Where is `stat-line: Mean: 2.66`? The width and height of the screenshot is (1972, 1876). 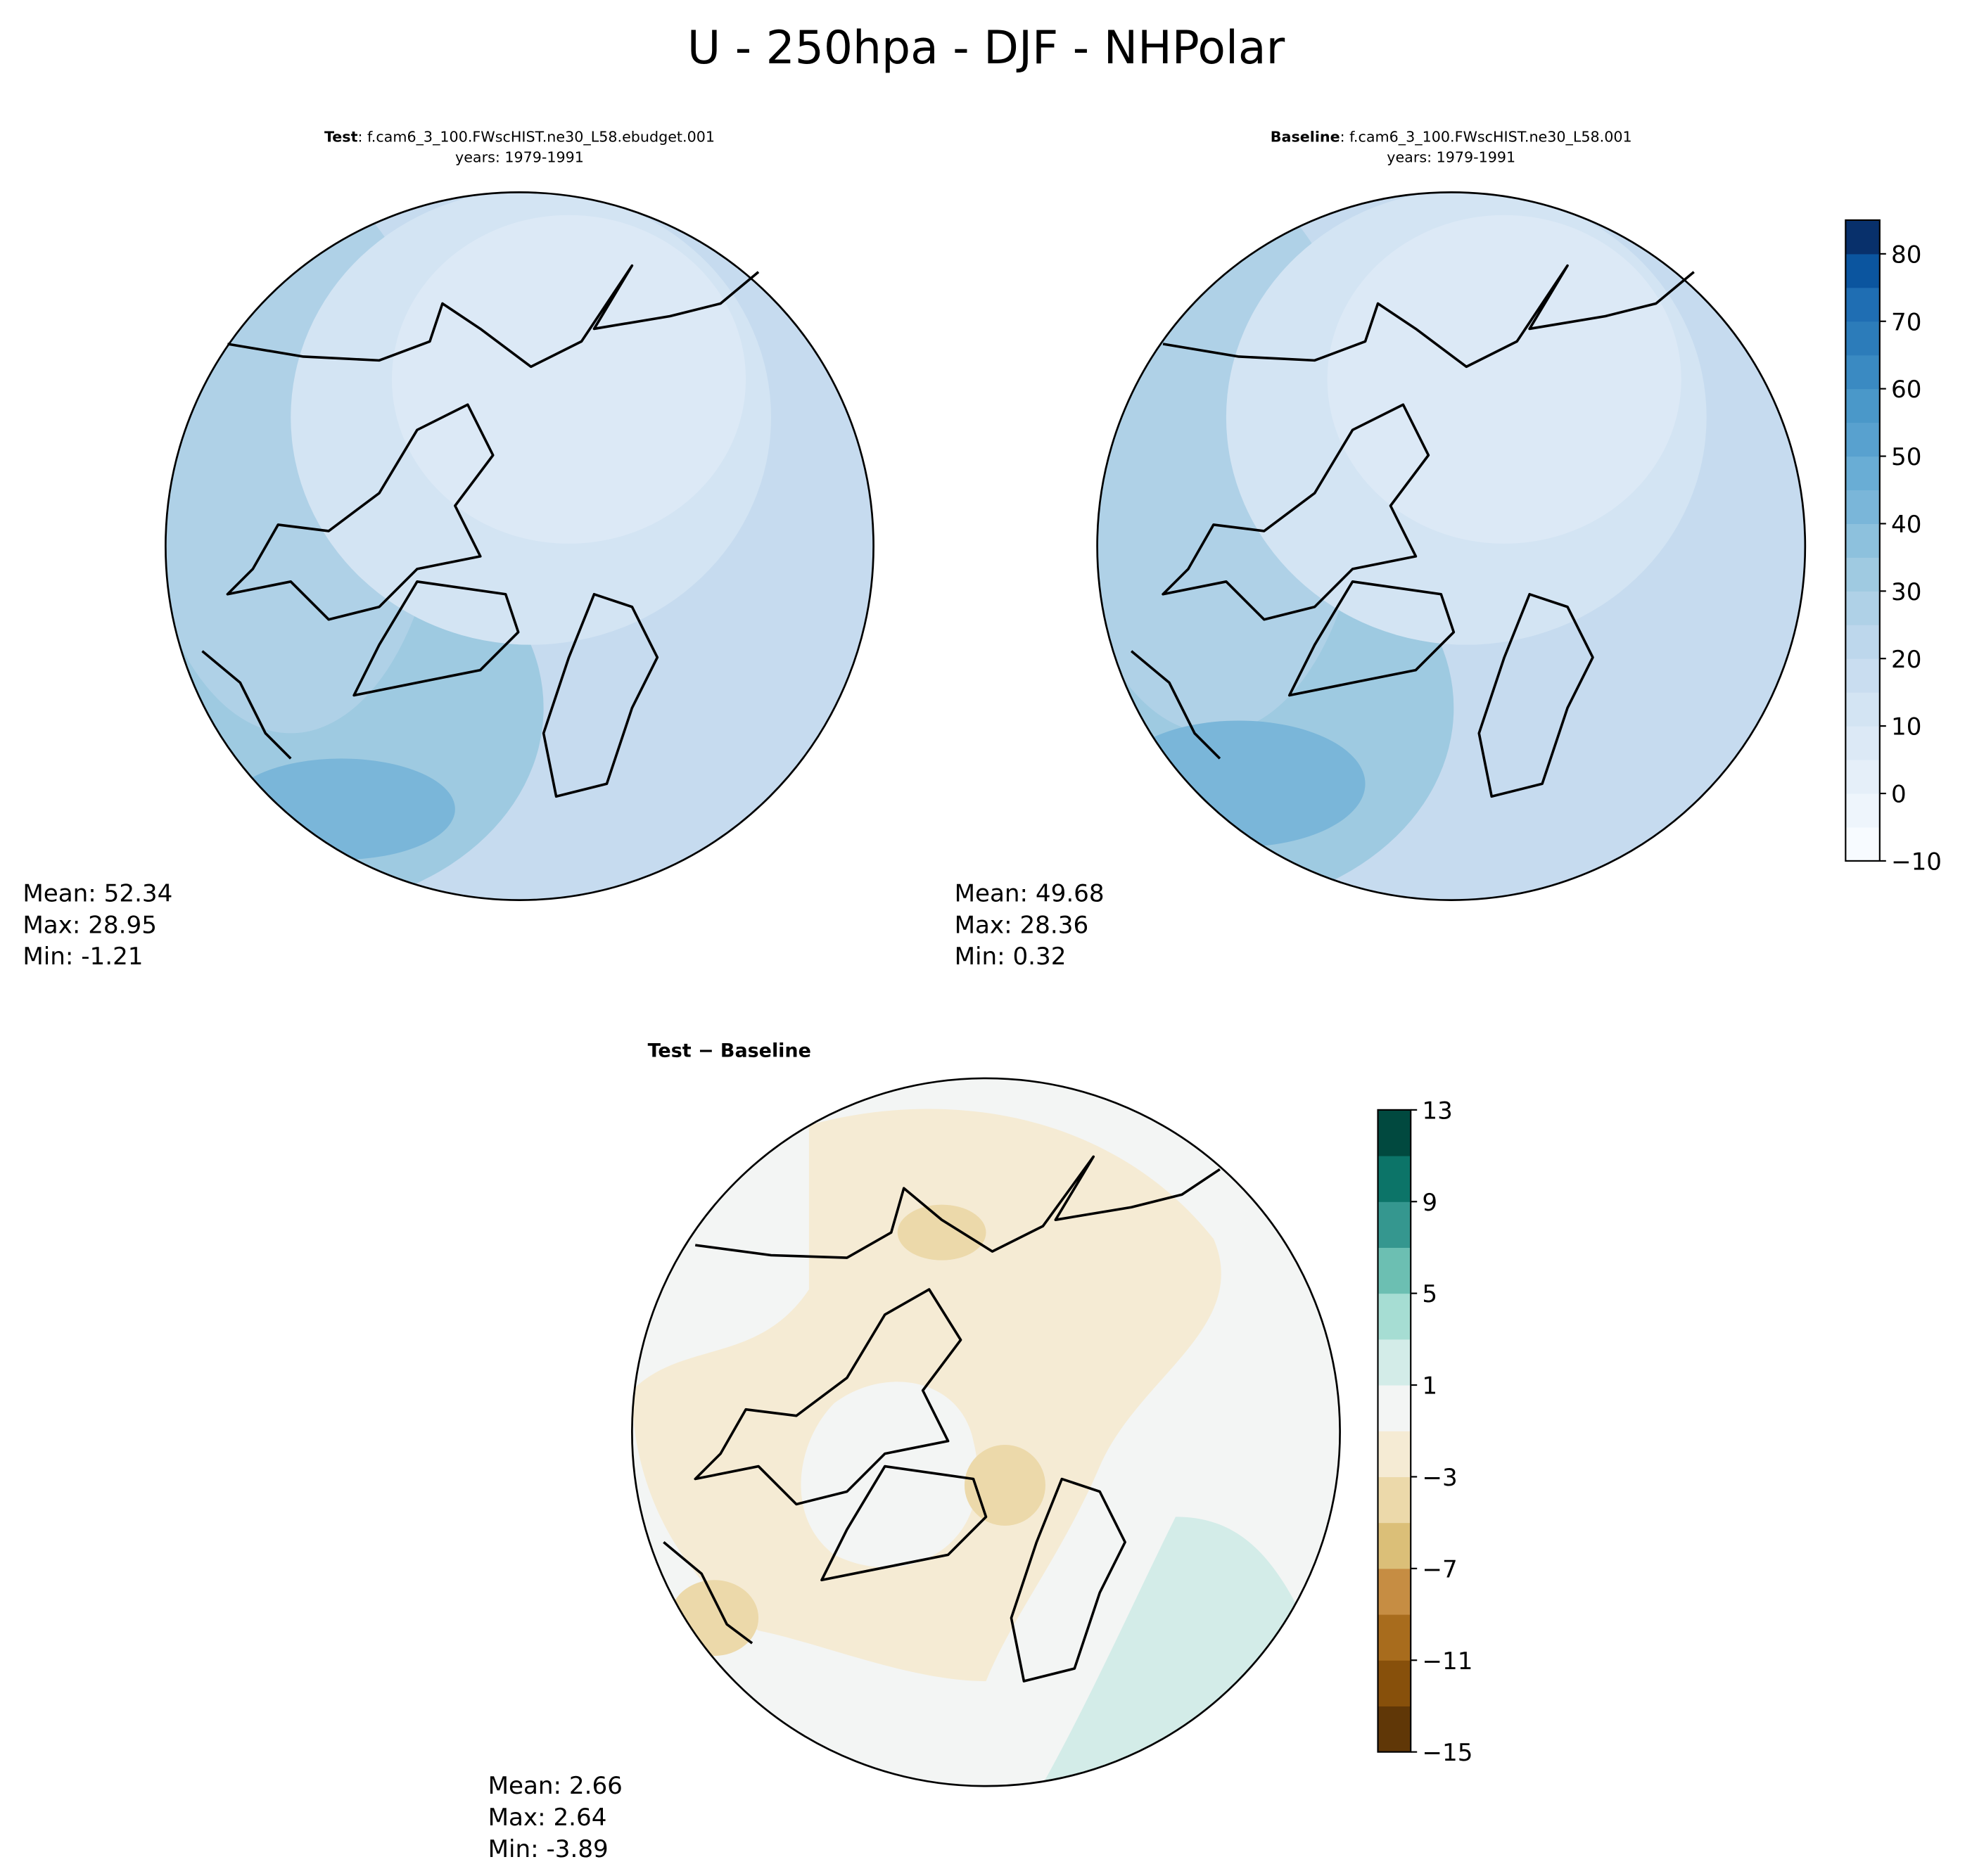
stat-line: Mean: 2.66 is located at coordinates (556, 1786).